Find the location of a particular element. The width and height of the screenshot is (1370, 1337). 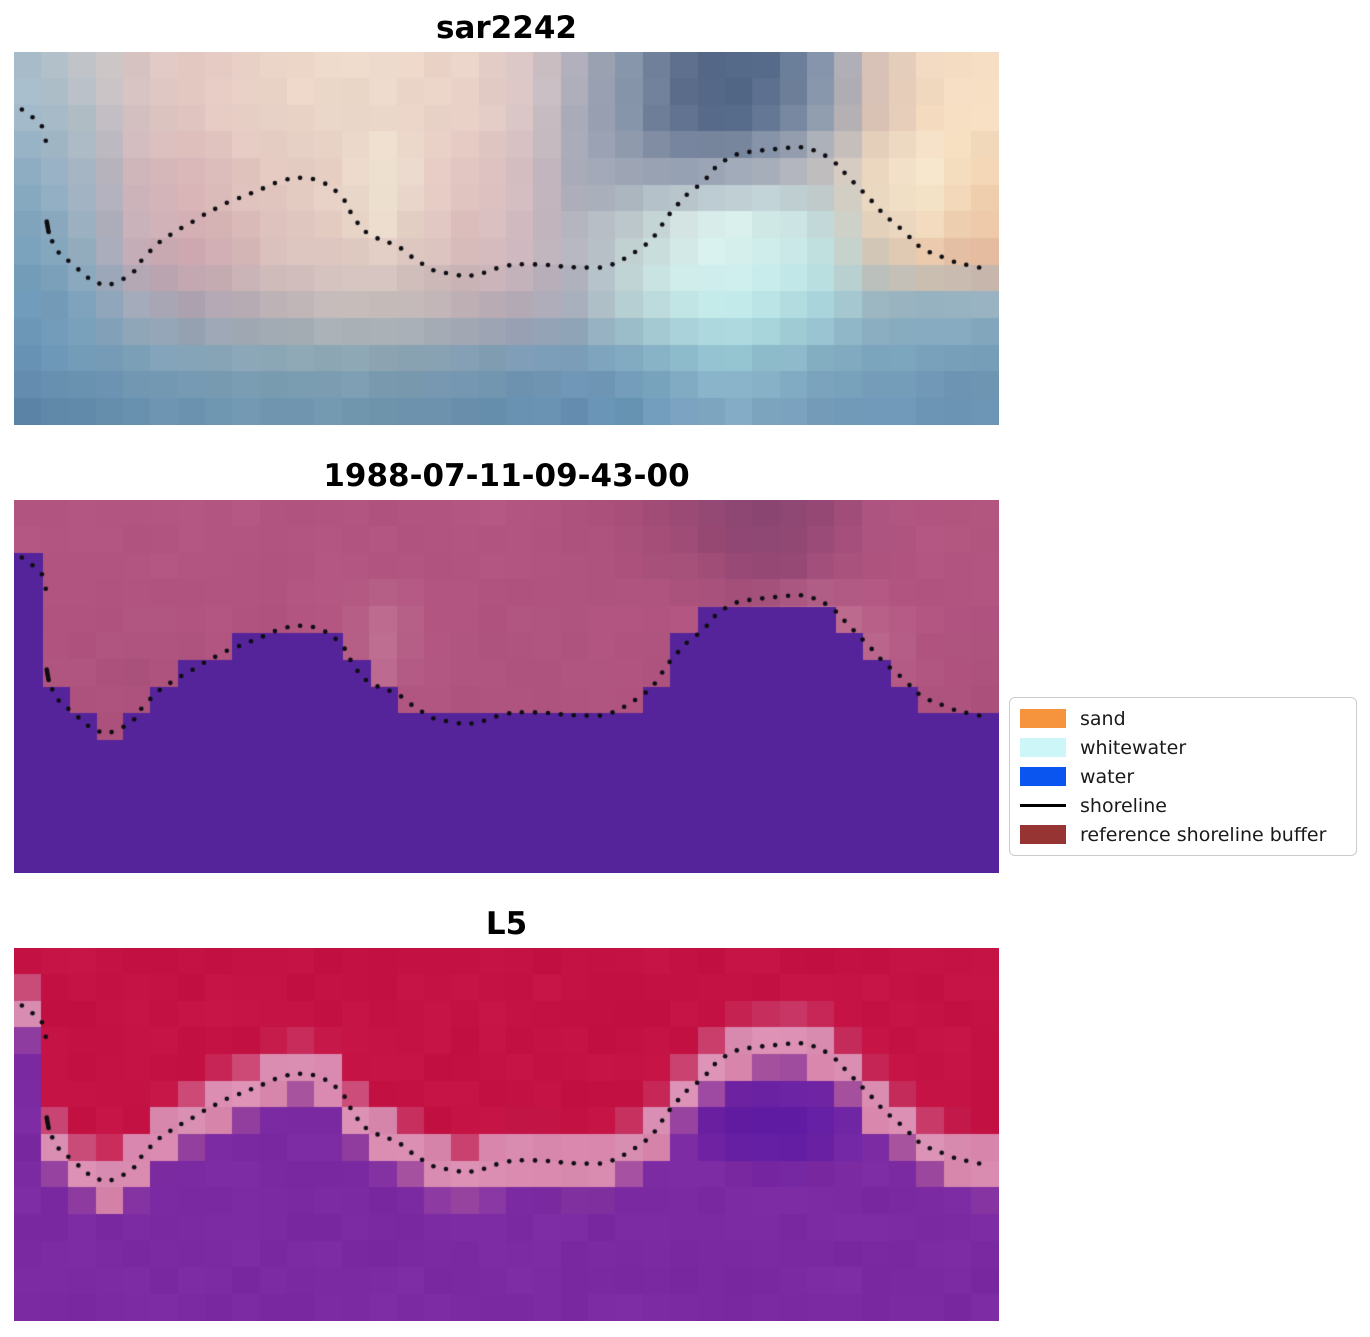

panel-title-sar2242: sar2242 is located at coordinates (506, 28).